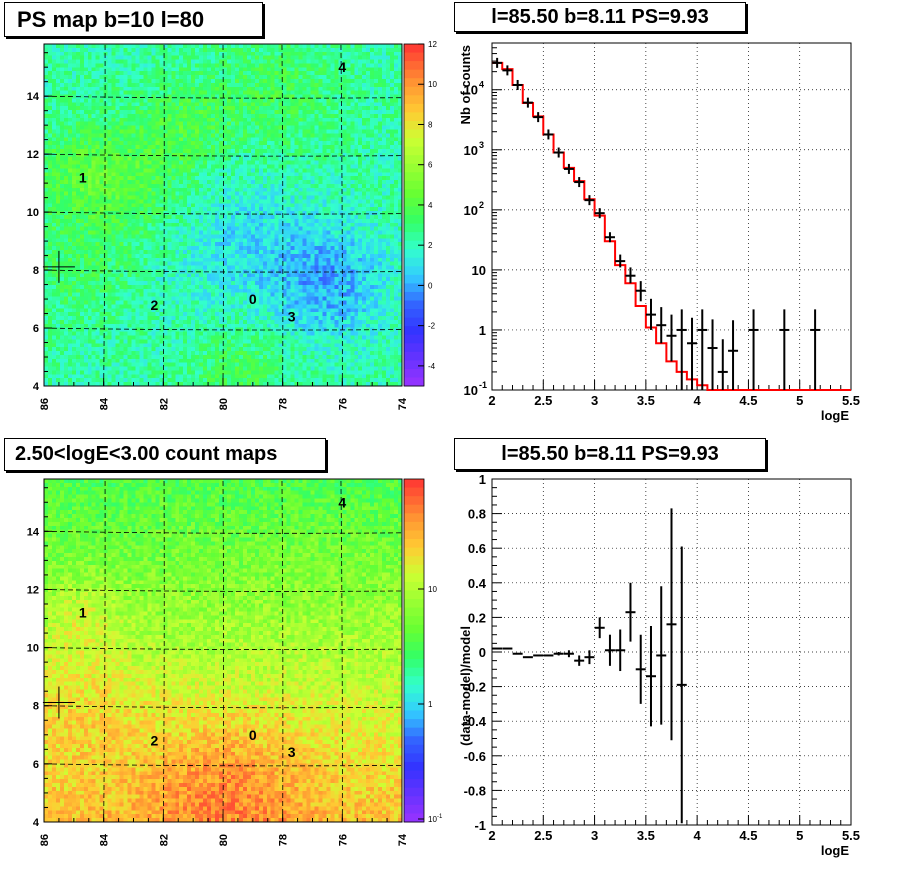 This screenshot has height=871, width=898. What do you see at coordinates (430, 285) in the screenshot?
I see `ps-colorbar-label: 0` at bounding box center [430, 285].